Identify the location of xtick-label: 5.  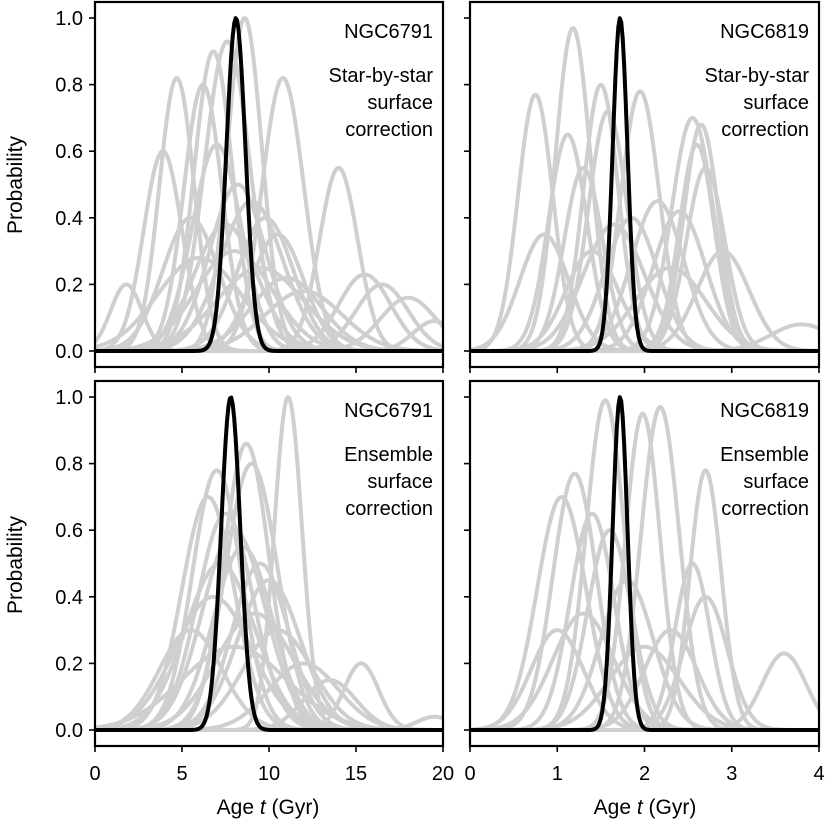
(181, 774).